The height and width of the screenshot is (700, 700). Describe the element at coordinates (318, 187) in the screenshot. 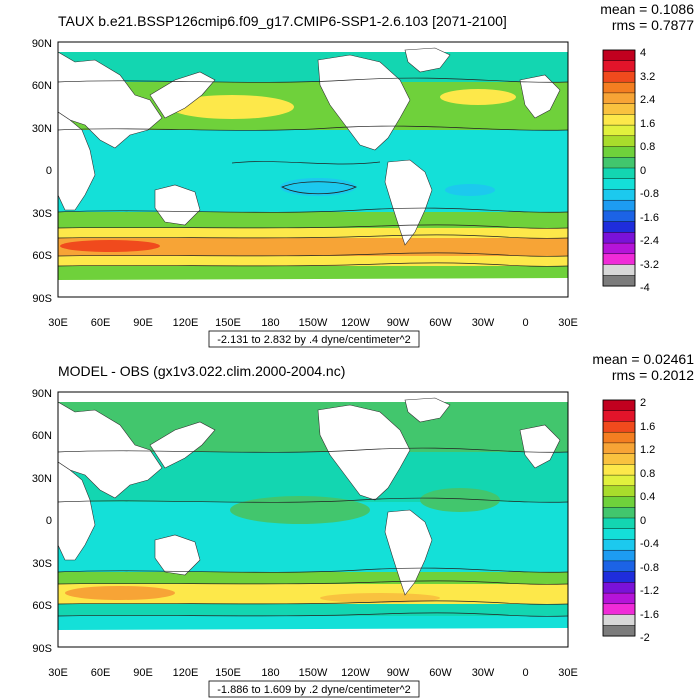

I see `south-pacific-trades-minimum` at that location.